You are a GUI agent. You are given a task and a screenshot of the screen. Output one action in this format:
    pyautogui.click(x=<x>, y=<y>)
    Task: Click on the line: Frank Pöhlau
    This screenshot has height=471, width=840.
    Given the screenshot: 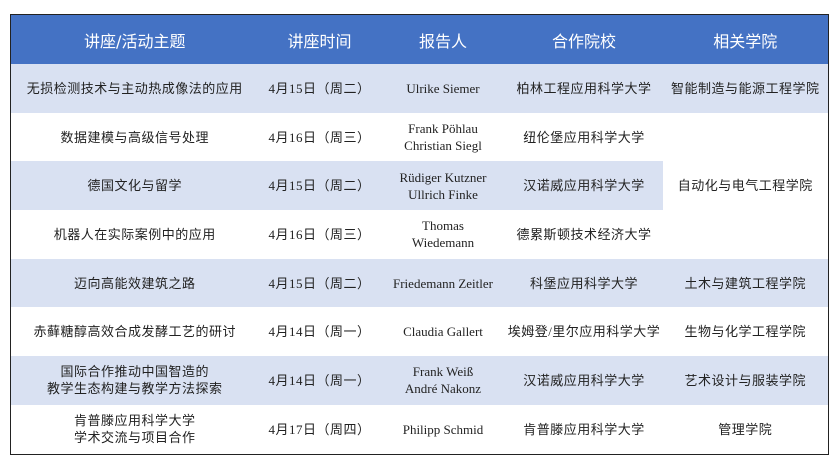 What is the action you would take?
    pyautogui.click(x=443, y=129)
    